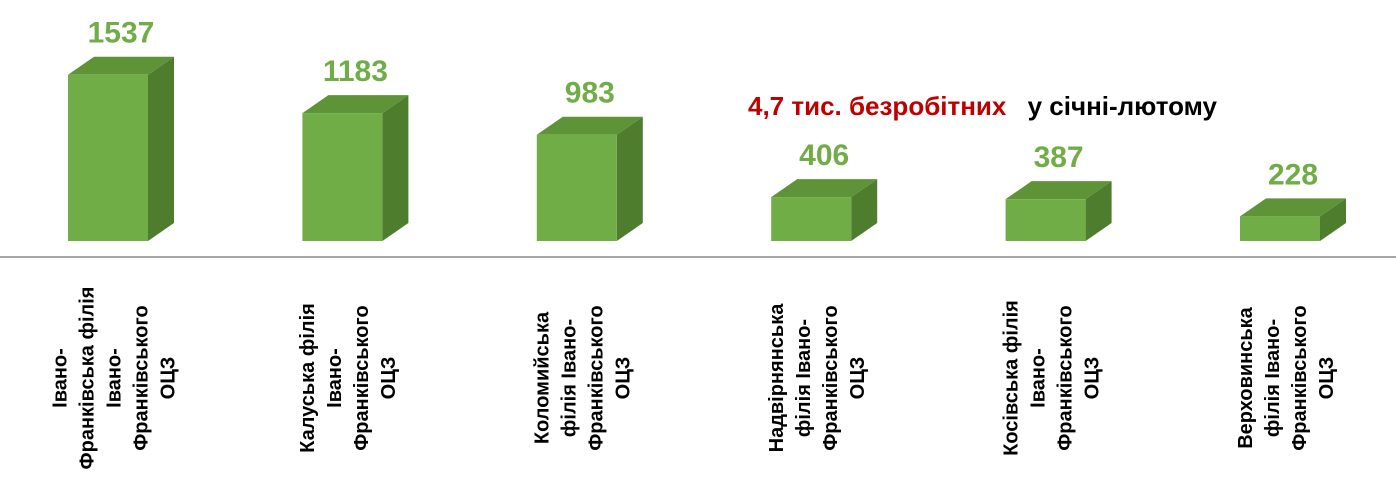  Describe the element at coordinates (308, 378) in the screenshot. I see `x-tick-label: Калуська філія` at that location.